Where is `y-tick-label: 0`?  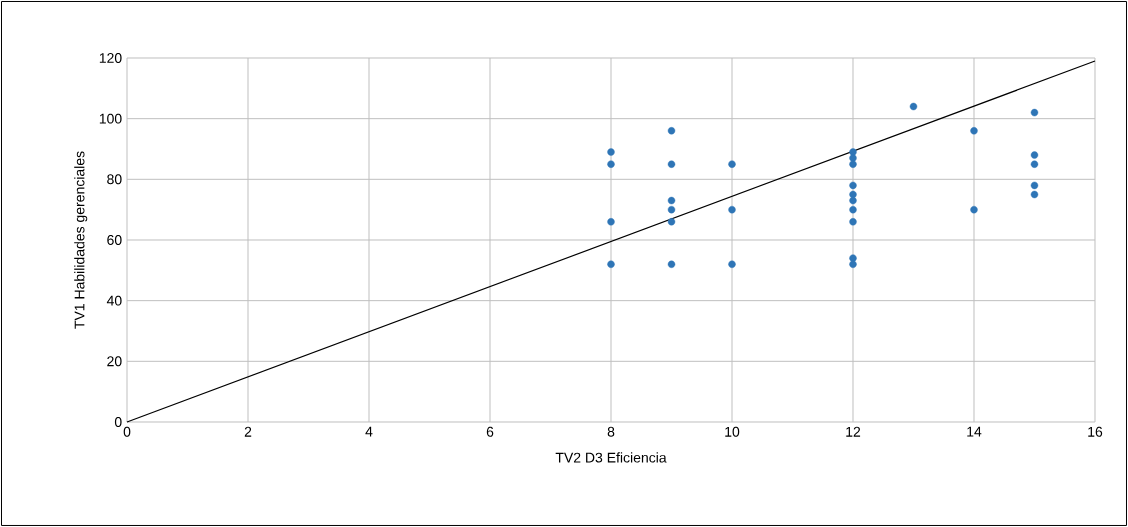 y-tick-label: 0 is located at coordinates (118, 422).